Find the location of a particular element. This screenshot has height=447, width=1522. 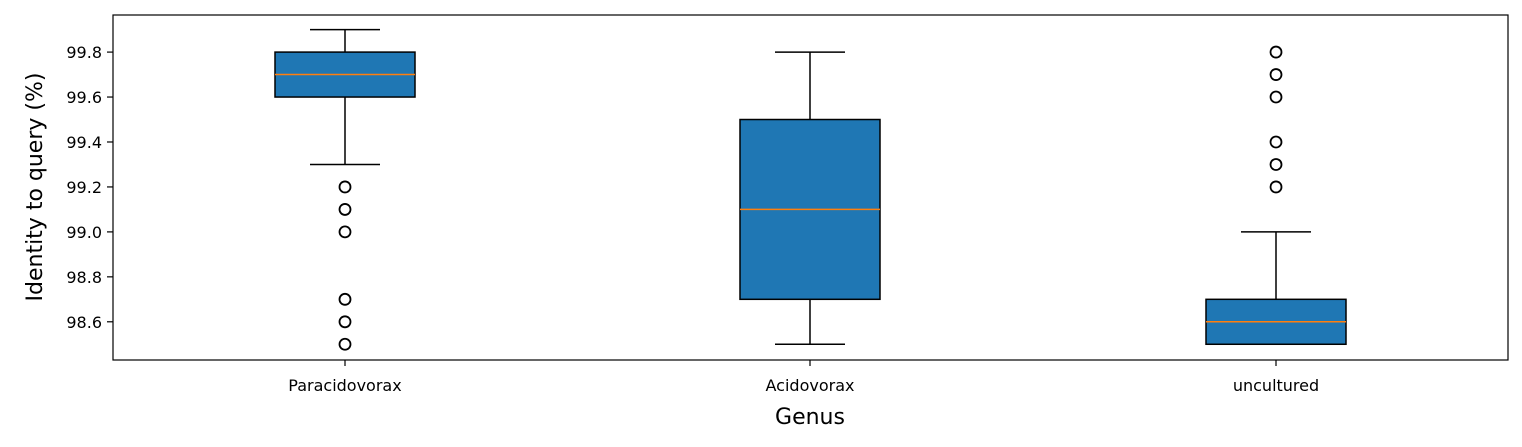

x-axis-label: Genus is located at coordinates (810, 417).